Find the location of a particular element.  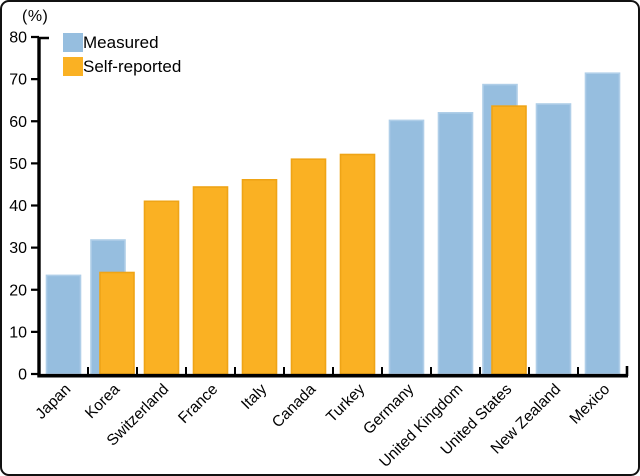

x-category-label-united-kingdom: United Kingdom is located at coordinates (421, 426).